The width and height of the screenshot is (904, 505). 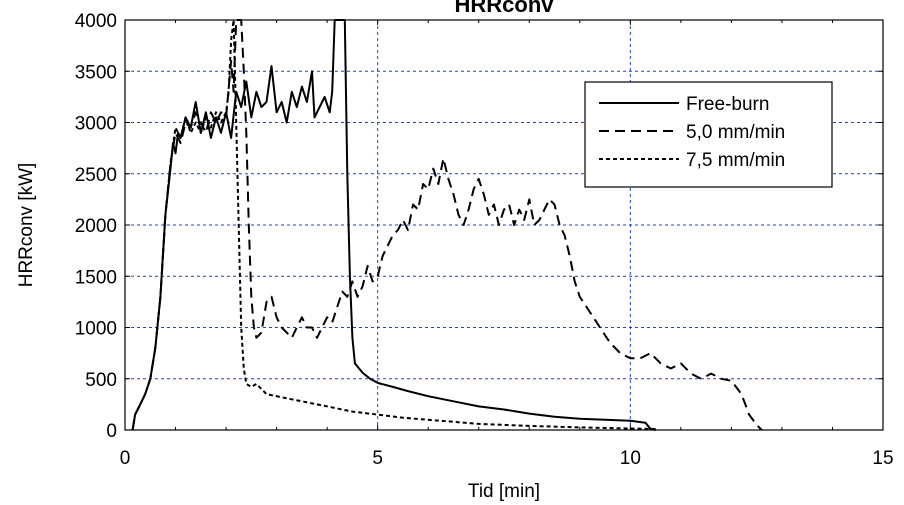 What do you see at coordinates (96, 175) in the screenshot?
I see `y-tick-label: 2500` at bounding box center [96, 175].